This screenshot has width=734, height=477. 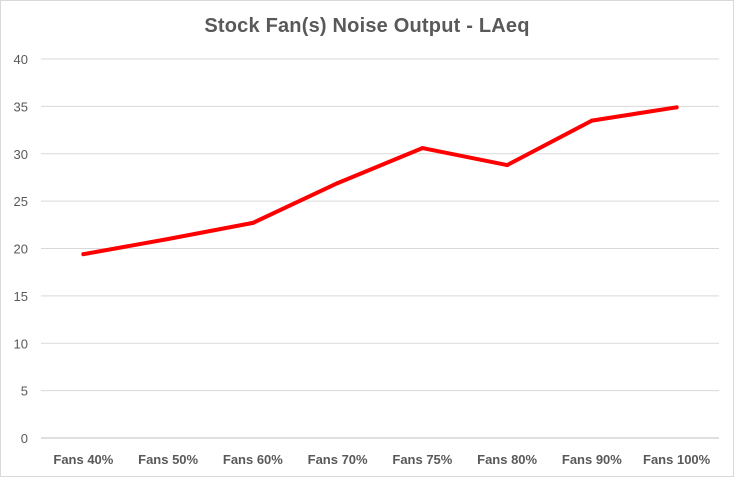 I want to click on y-tick-label: 25, so click(x=21, y=201).